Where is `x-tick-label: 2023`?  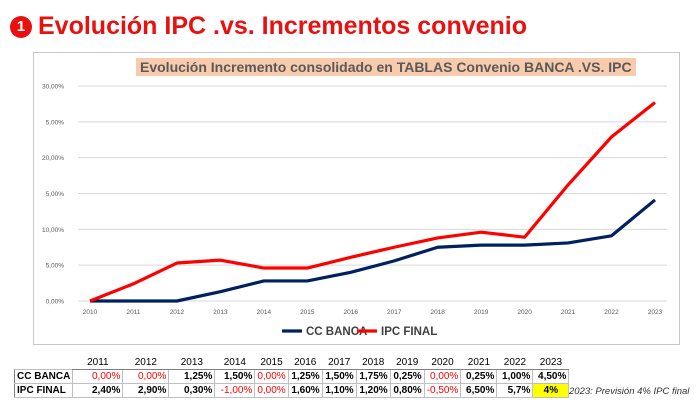 x-tick-label: 2023 is located at coordinates (655, 312).